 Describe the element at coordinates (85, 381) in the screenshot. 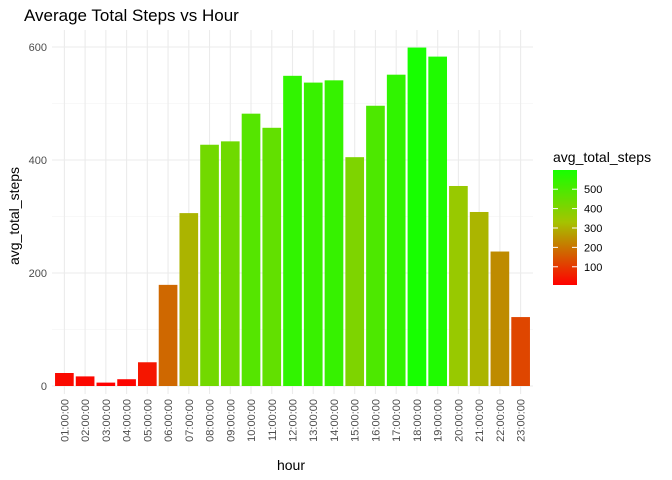

I see `bar-02:00:00` at that location.